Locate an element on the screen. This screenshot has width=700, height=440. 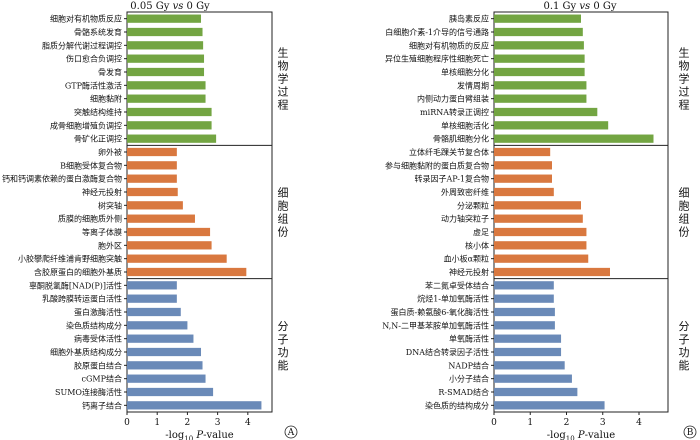
group-label: 生物学过程 is located at coordinates (684, 79).